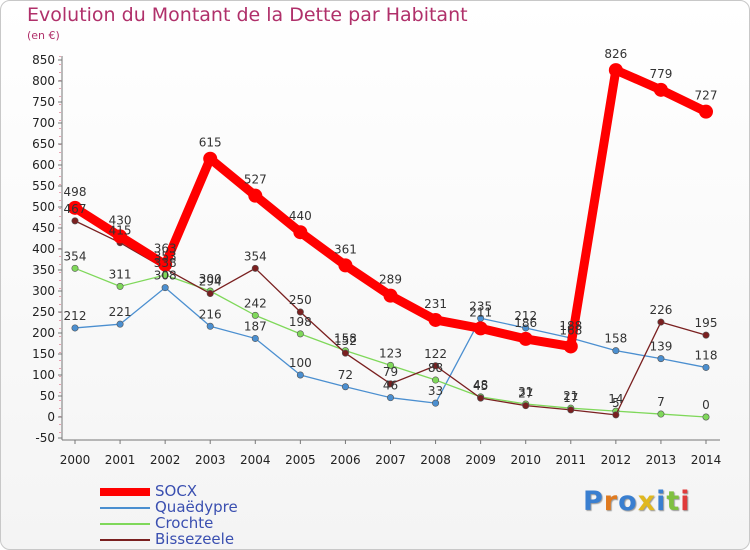 Image resolution: width=750 pixels, height=550 pixels. I want to click on data-label: 235, so click(480, 306).